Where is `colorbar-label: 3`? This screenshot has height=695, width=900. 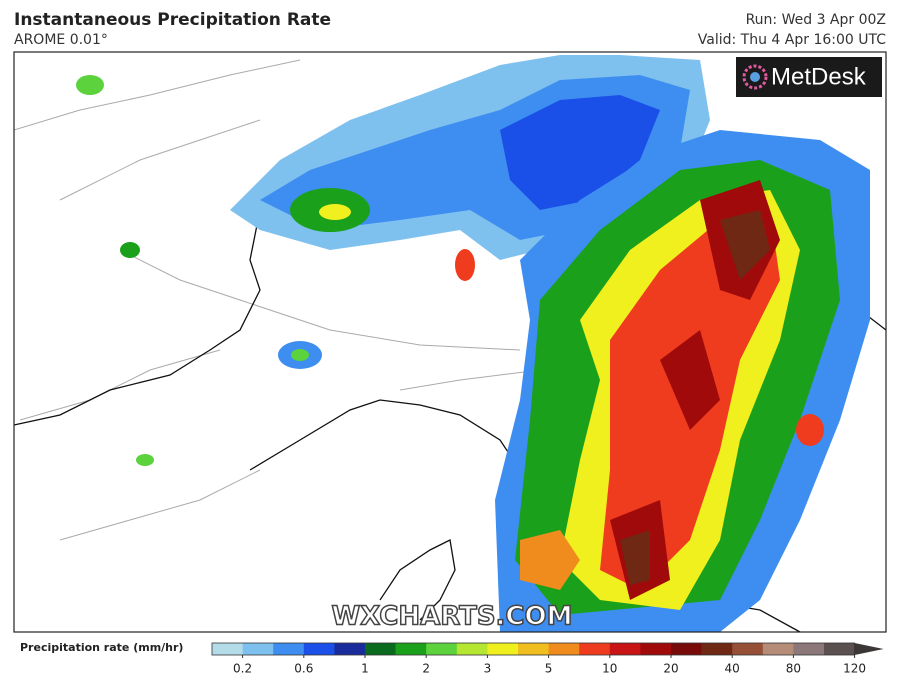 colorbar-label: 3 is located at coordinates (488, 669).